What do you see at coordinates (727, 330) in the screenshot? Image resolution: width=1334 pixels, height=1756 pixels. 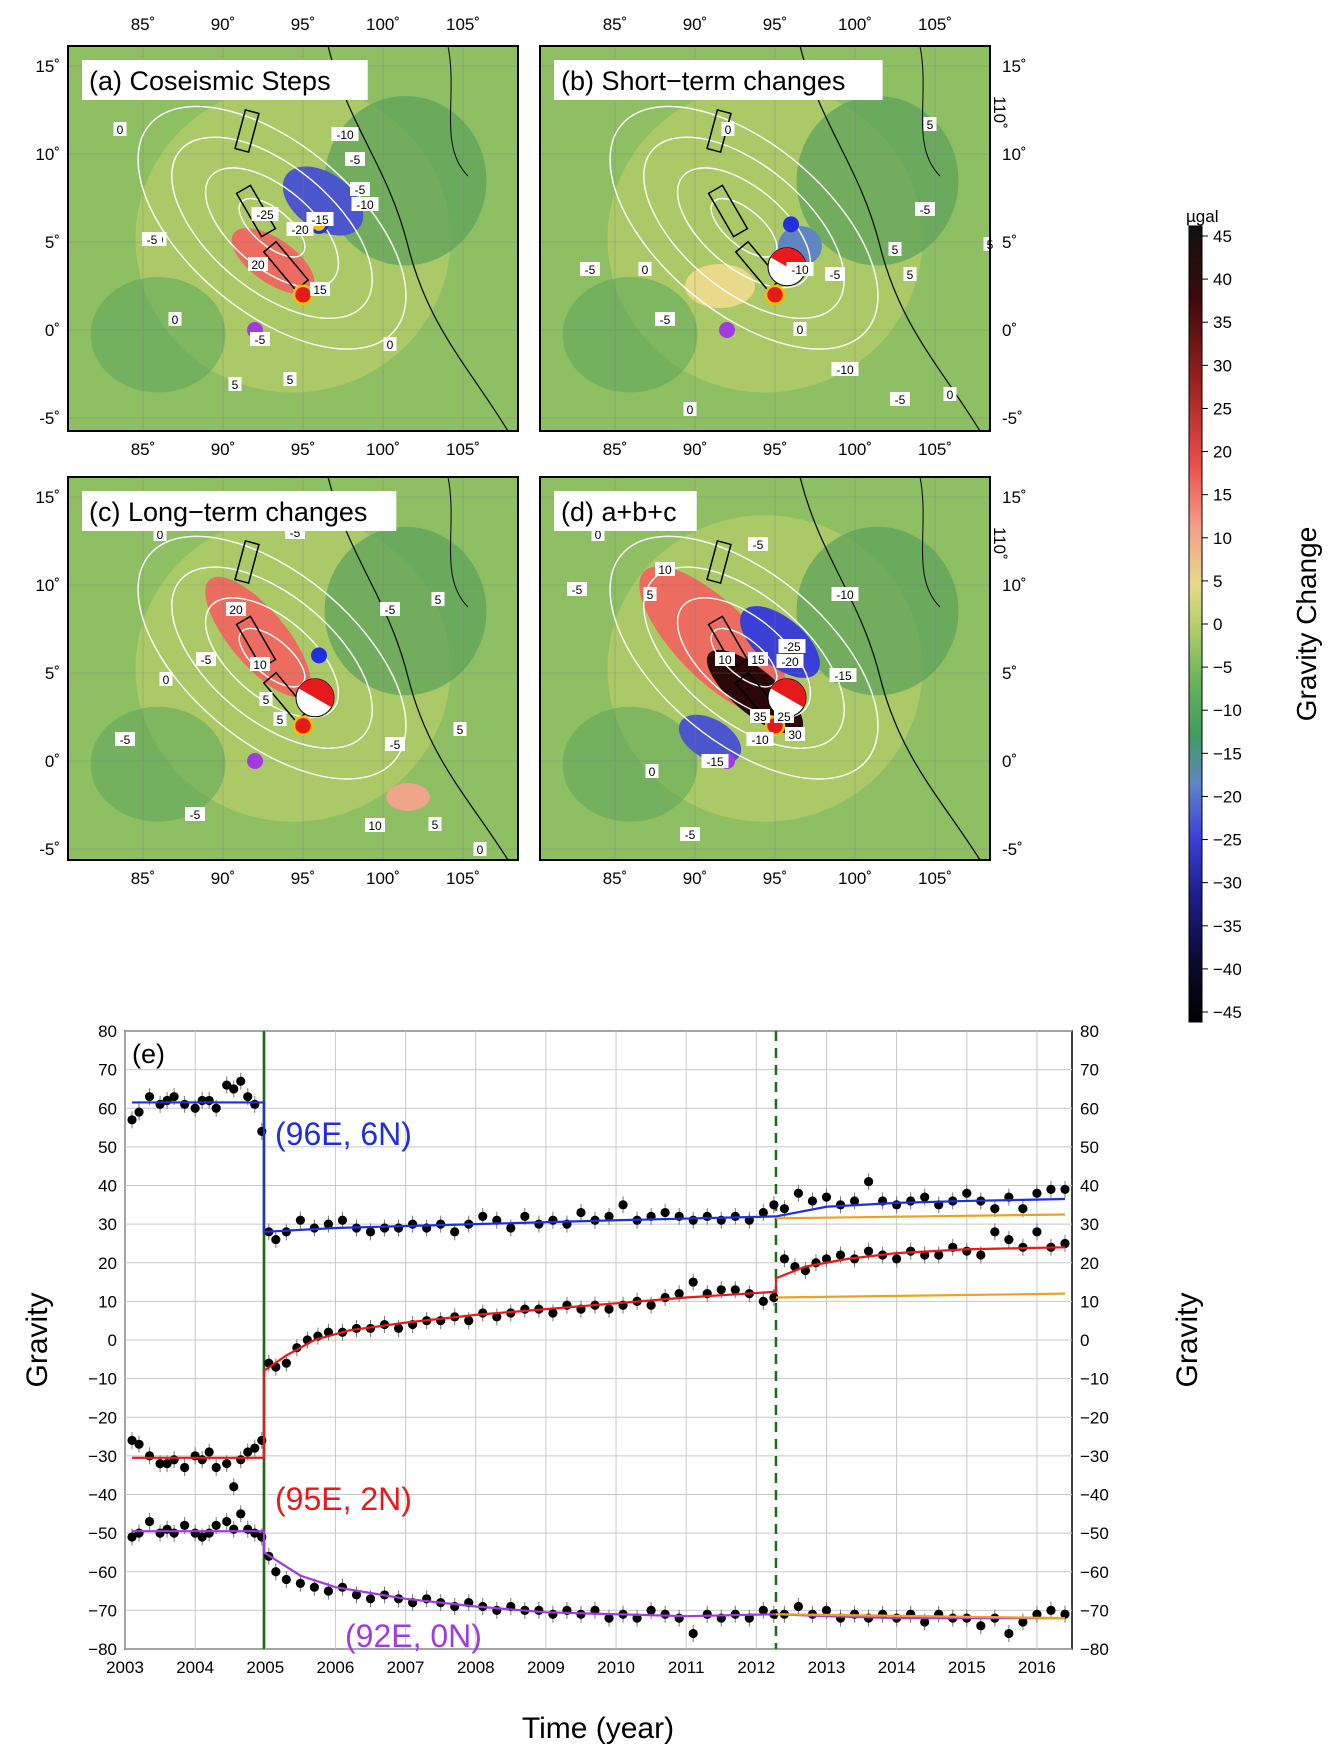 I see `site-marker-92e-0n` at bounding box center [727, 330].